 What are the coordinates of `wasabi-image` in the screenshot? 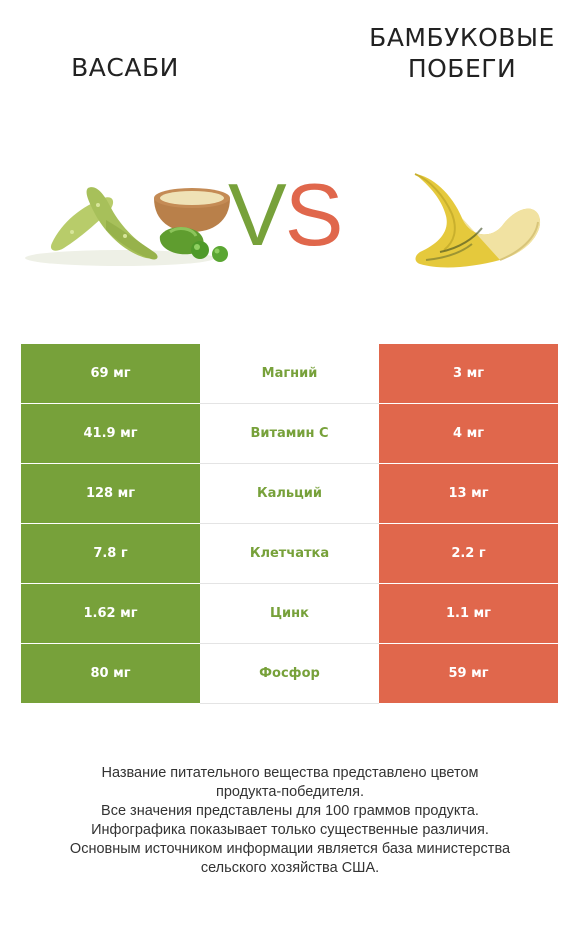 It's located at (127, 226).